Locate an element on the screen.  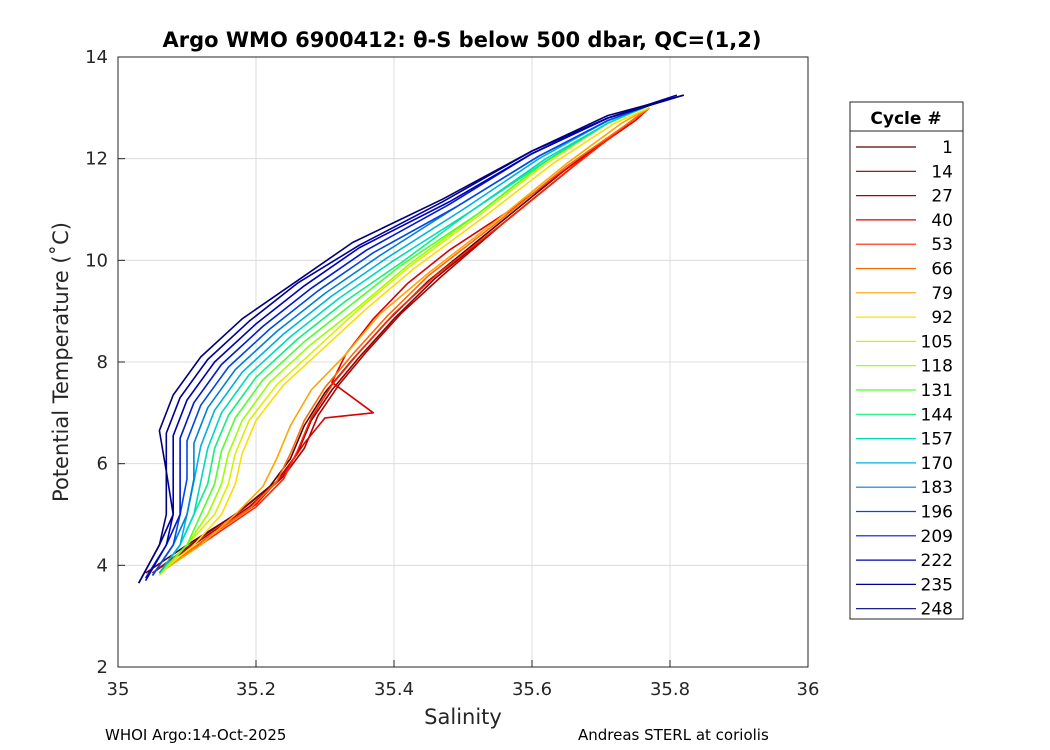
y-tick-label: 6 is located at coordinates (102, 464).